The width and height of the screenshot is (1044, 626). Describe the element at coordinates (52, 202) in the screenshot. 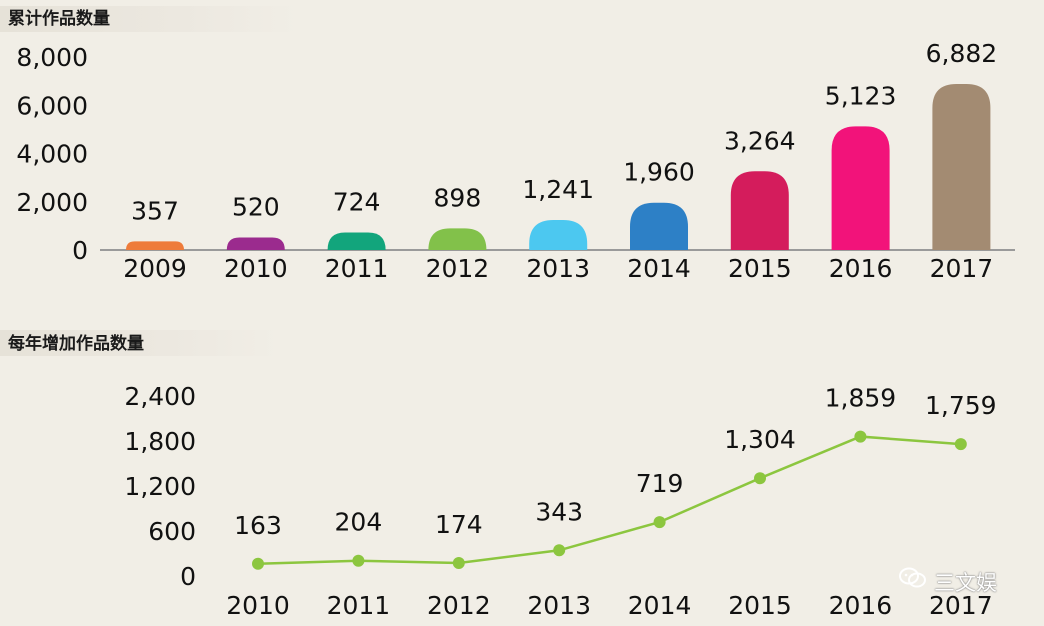

I see `bar-y-tick-label: 2,000` at that location.